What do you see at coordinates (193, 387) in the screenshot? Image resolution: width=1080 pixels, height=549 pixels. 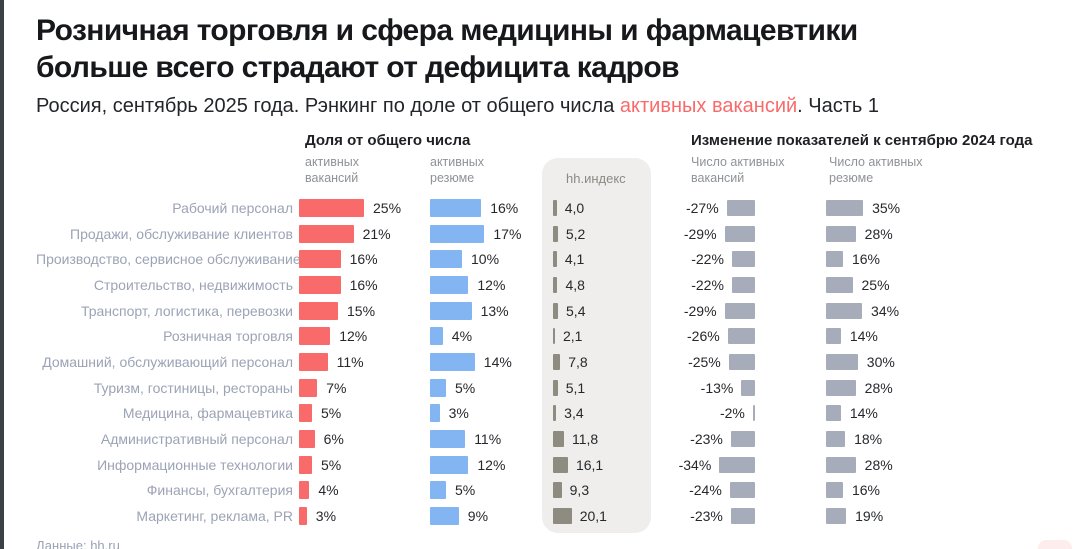 I see `category-label: Туризм, гостиницы, рестораны` at bounding box center [193, 387].